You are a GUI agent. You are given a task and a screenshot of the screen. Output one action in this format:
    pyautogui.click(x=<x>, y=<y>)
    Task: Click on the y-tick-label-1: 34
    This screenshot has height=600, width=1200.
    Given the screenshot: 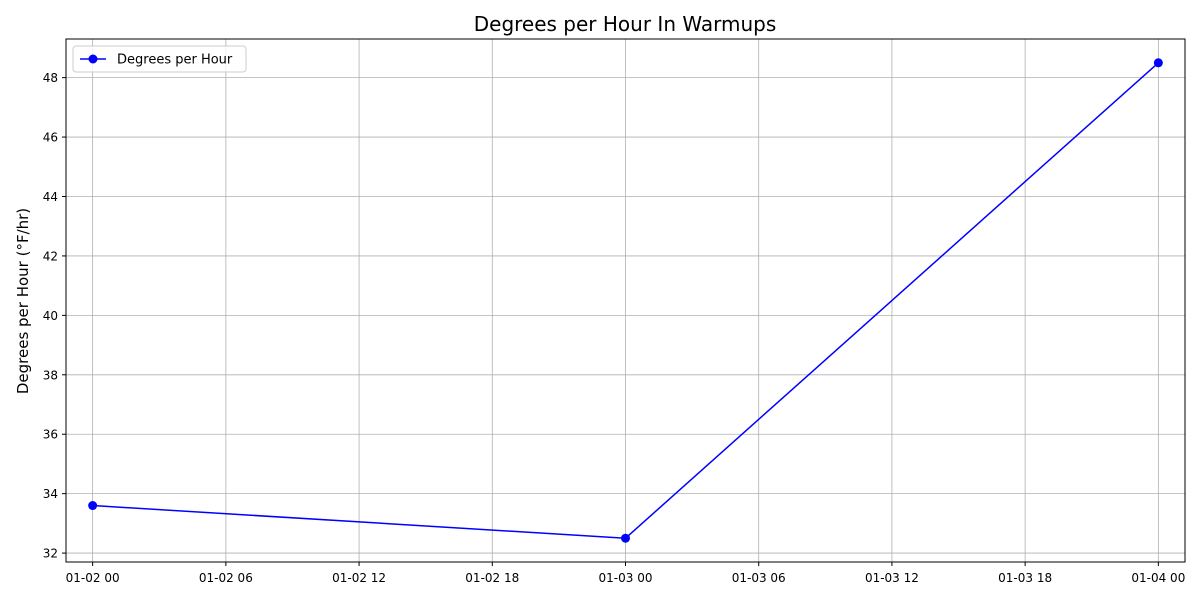 What is the action you would take?
    pyautogui.click(x=50, y=494)
    